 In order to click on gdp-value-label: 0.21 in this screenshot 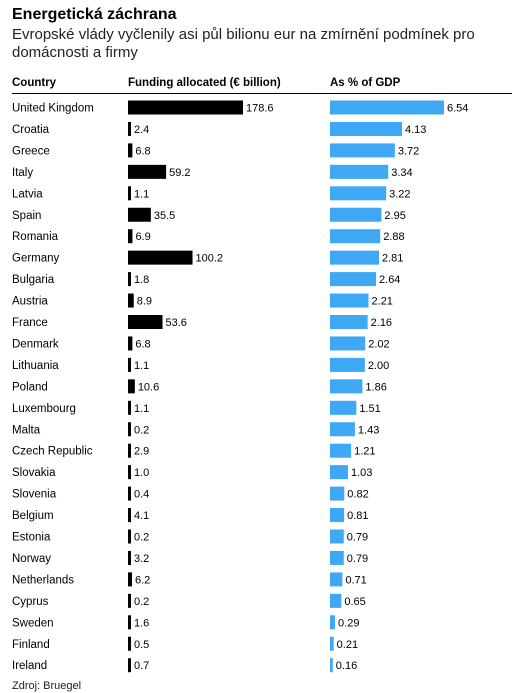, I will do `click(347, 645)`.